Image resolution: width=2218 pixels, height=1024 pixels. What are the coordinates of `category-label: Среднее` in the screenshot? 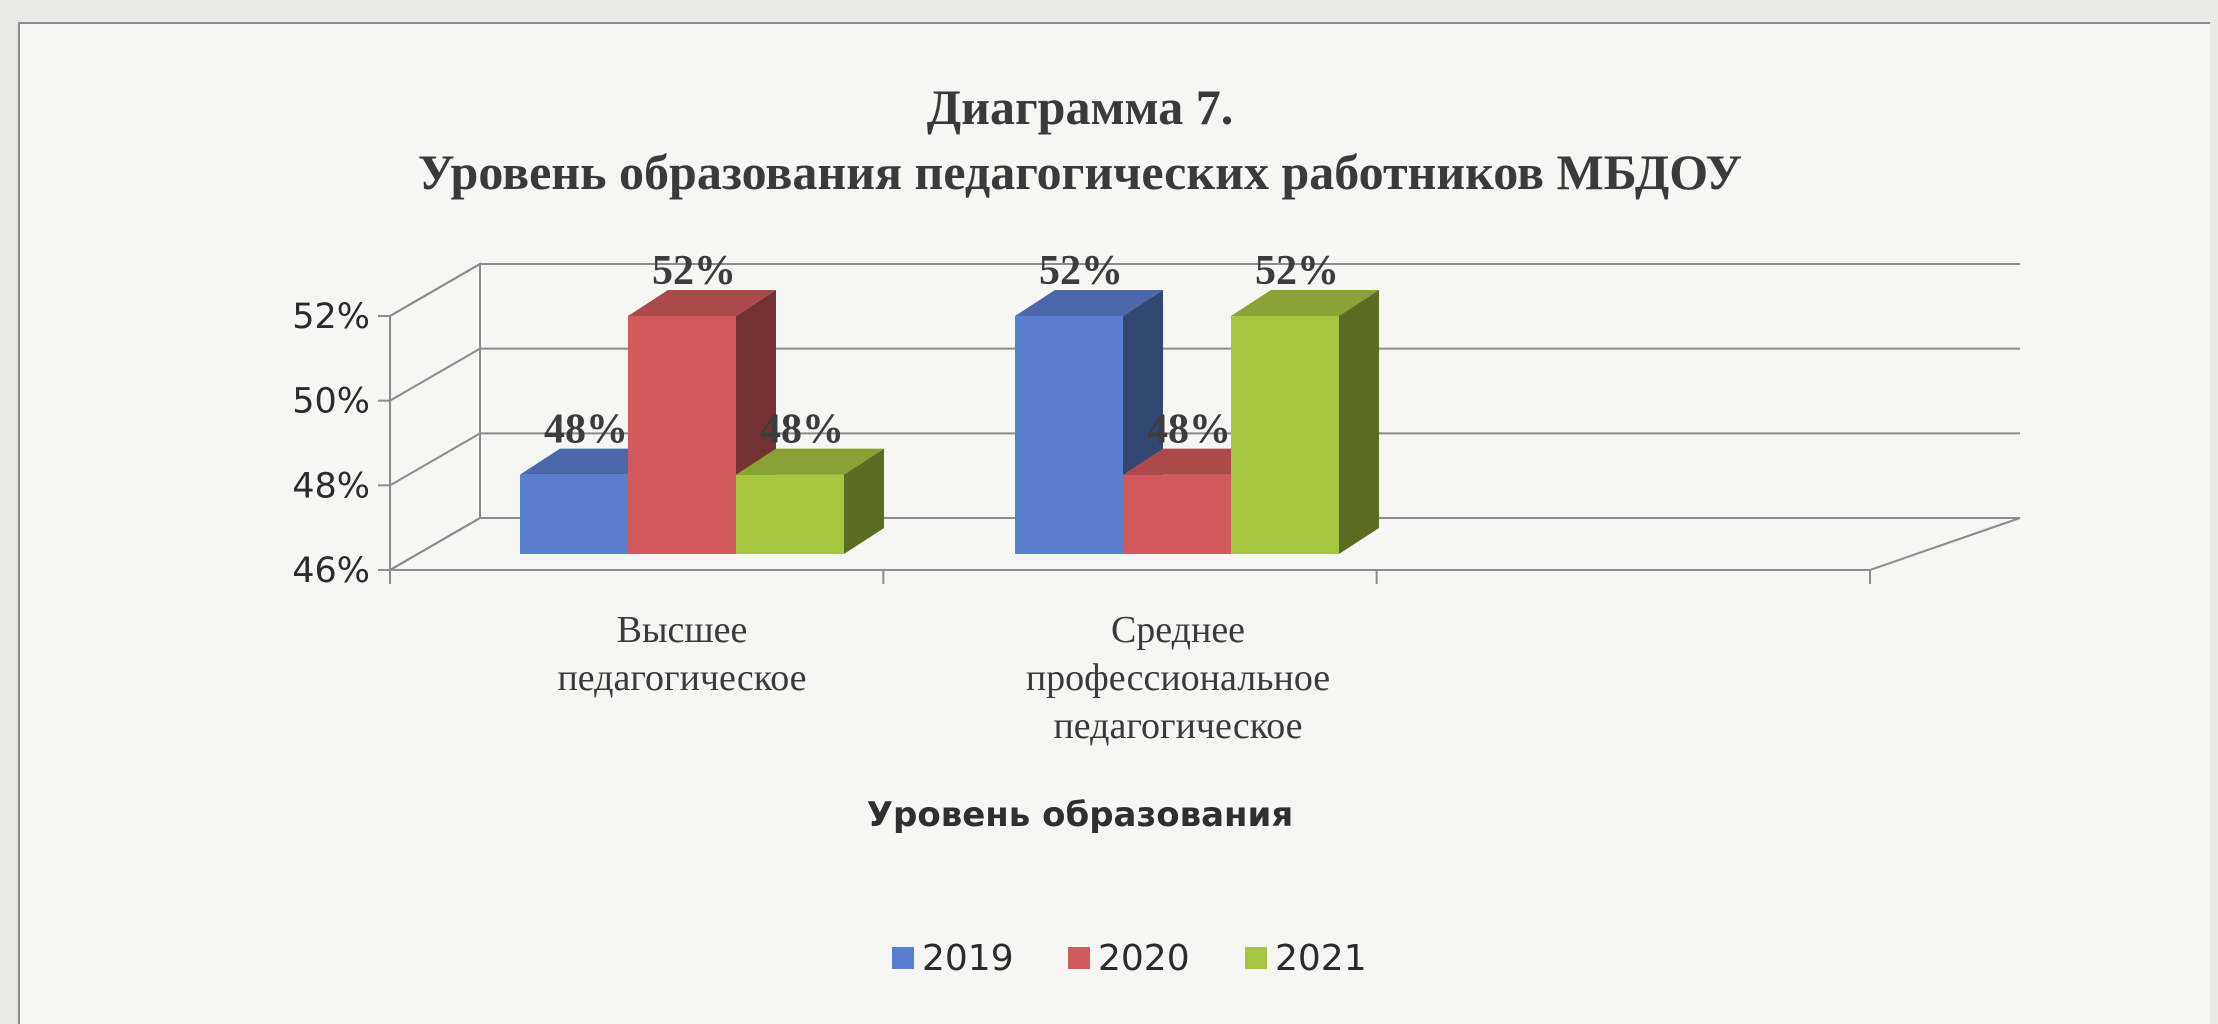 It's located at (1178, 630).